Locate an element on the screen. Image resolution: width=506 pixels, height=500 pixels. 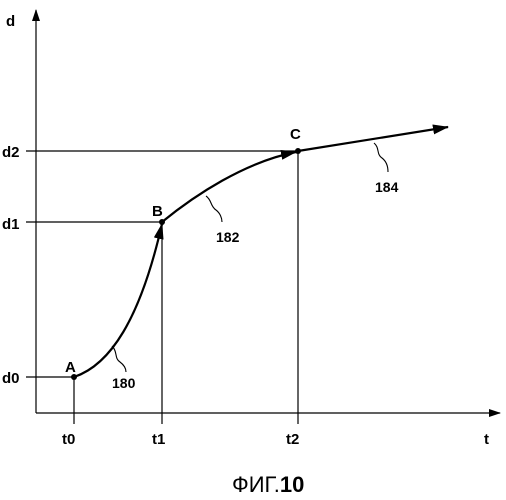
curve-segment-bc is located at coordinates (229, 187).